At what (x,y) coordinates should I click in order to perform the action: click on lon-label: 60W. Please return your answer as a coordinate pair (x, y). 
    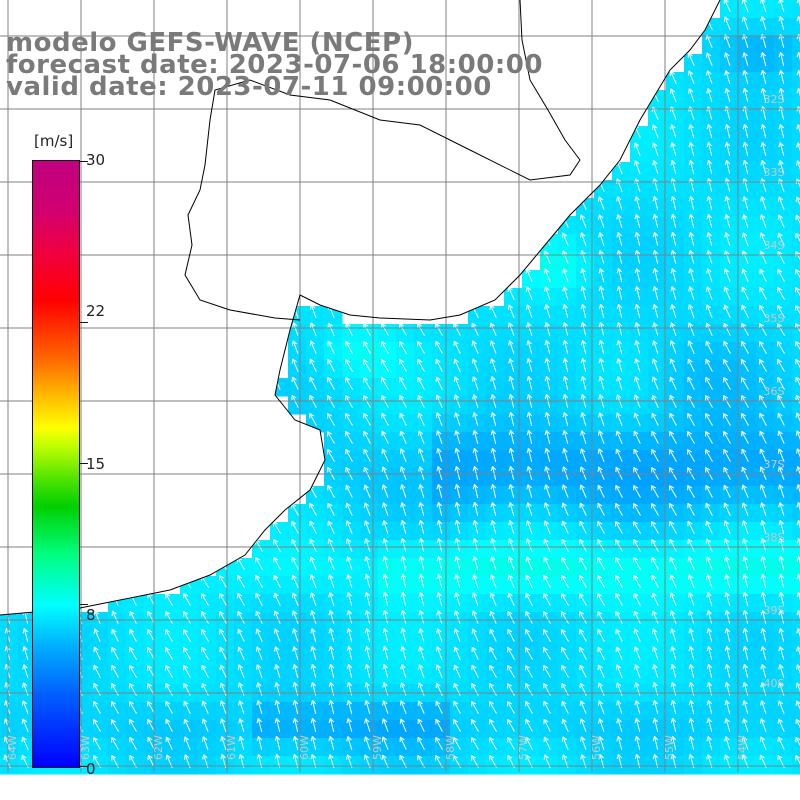
    Looking at the image, I should click on (304, 747).